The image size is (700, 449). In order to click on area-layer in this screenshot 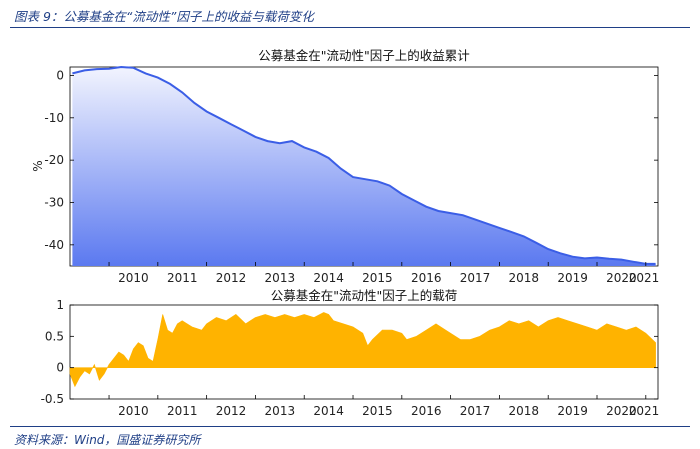, I will do `click(362, 350)`.